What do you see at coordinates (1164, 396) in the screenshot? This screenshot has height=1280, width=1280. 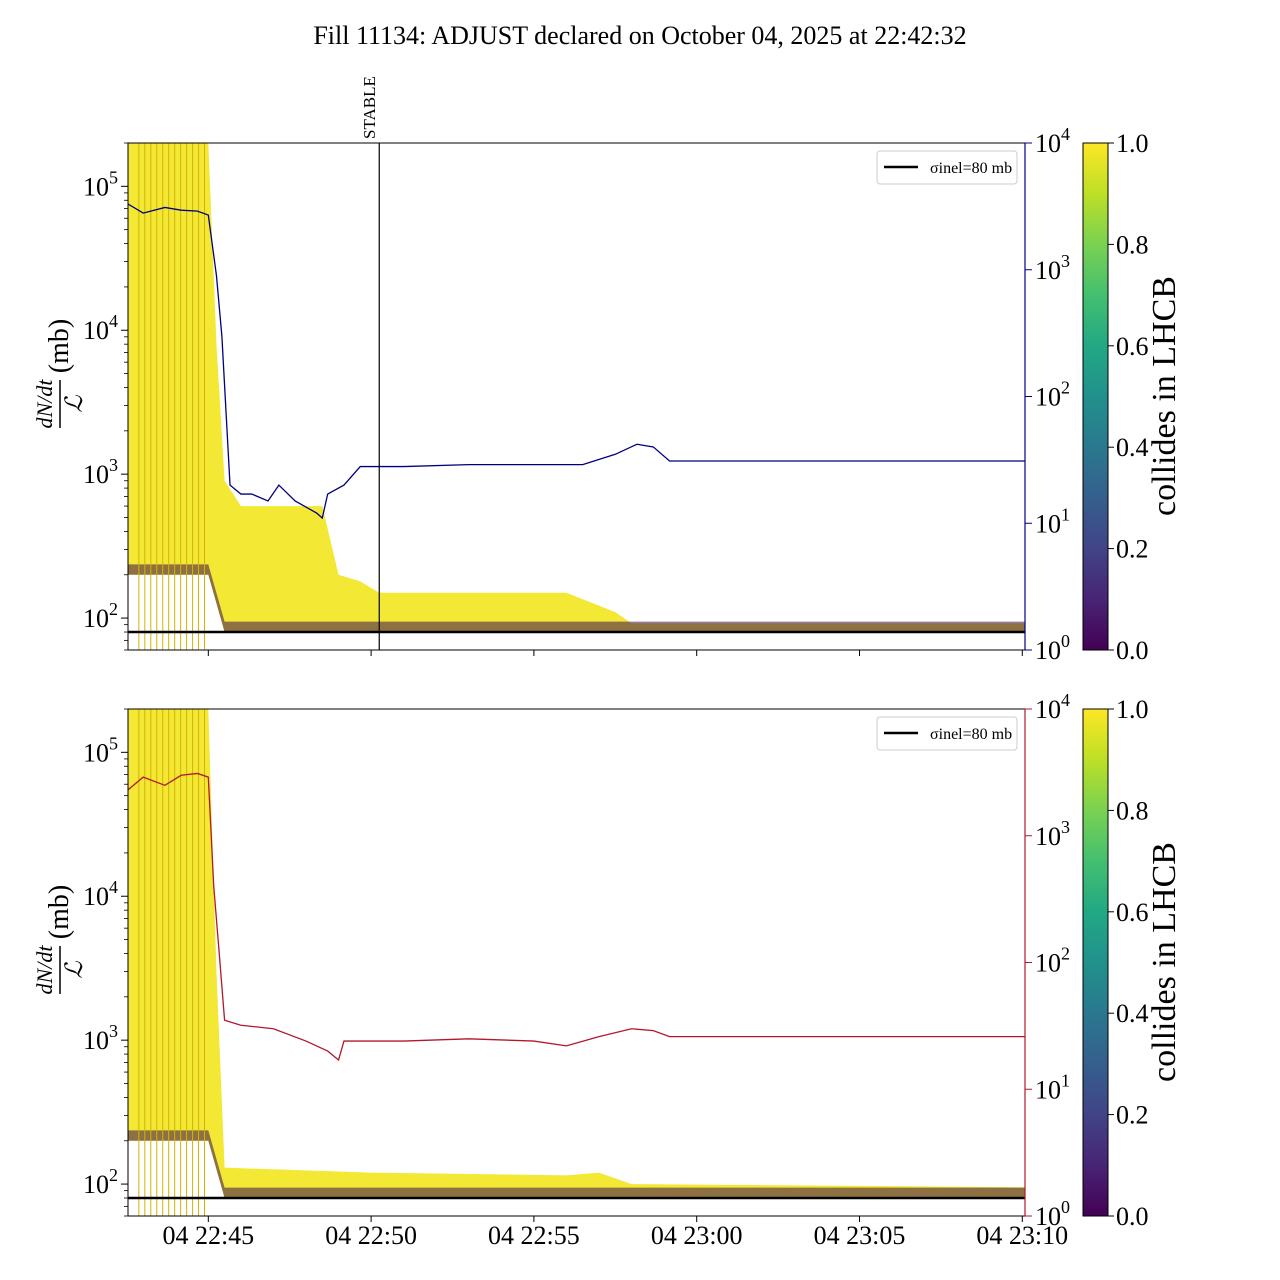 I see `top-colorbar-label: collides in LHCB` at bounding box center [1164, 396].